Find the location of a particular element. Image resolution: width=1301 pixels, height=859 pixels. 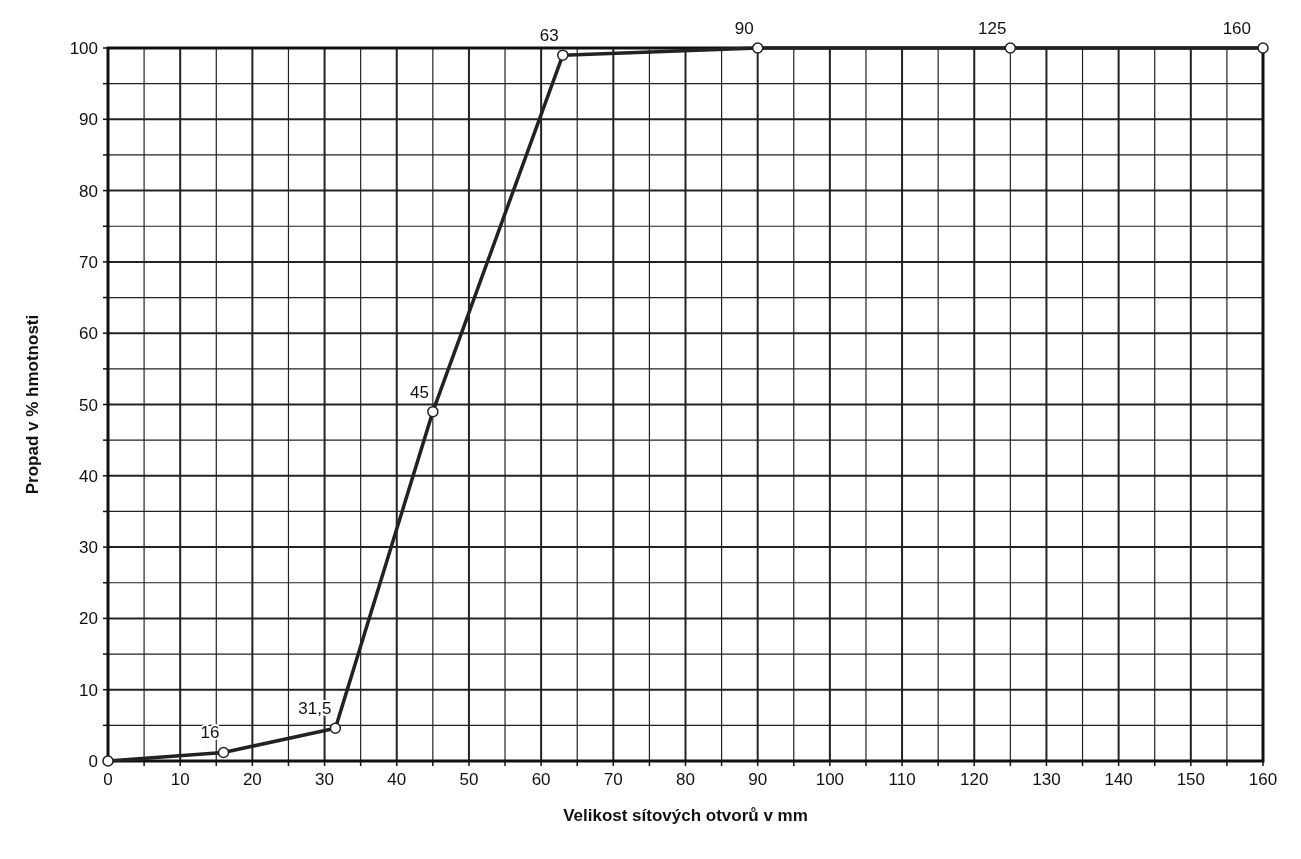

y-tick-label: 100 is located at coordinates (83, 48).